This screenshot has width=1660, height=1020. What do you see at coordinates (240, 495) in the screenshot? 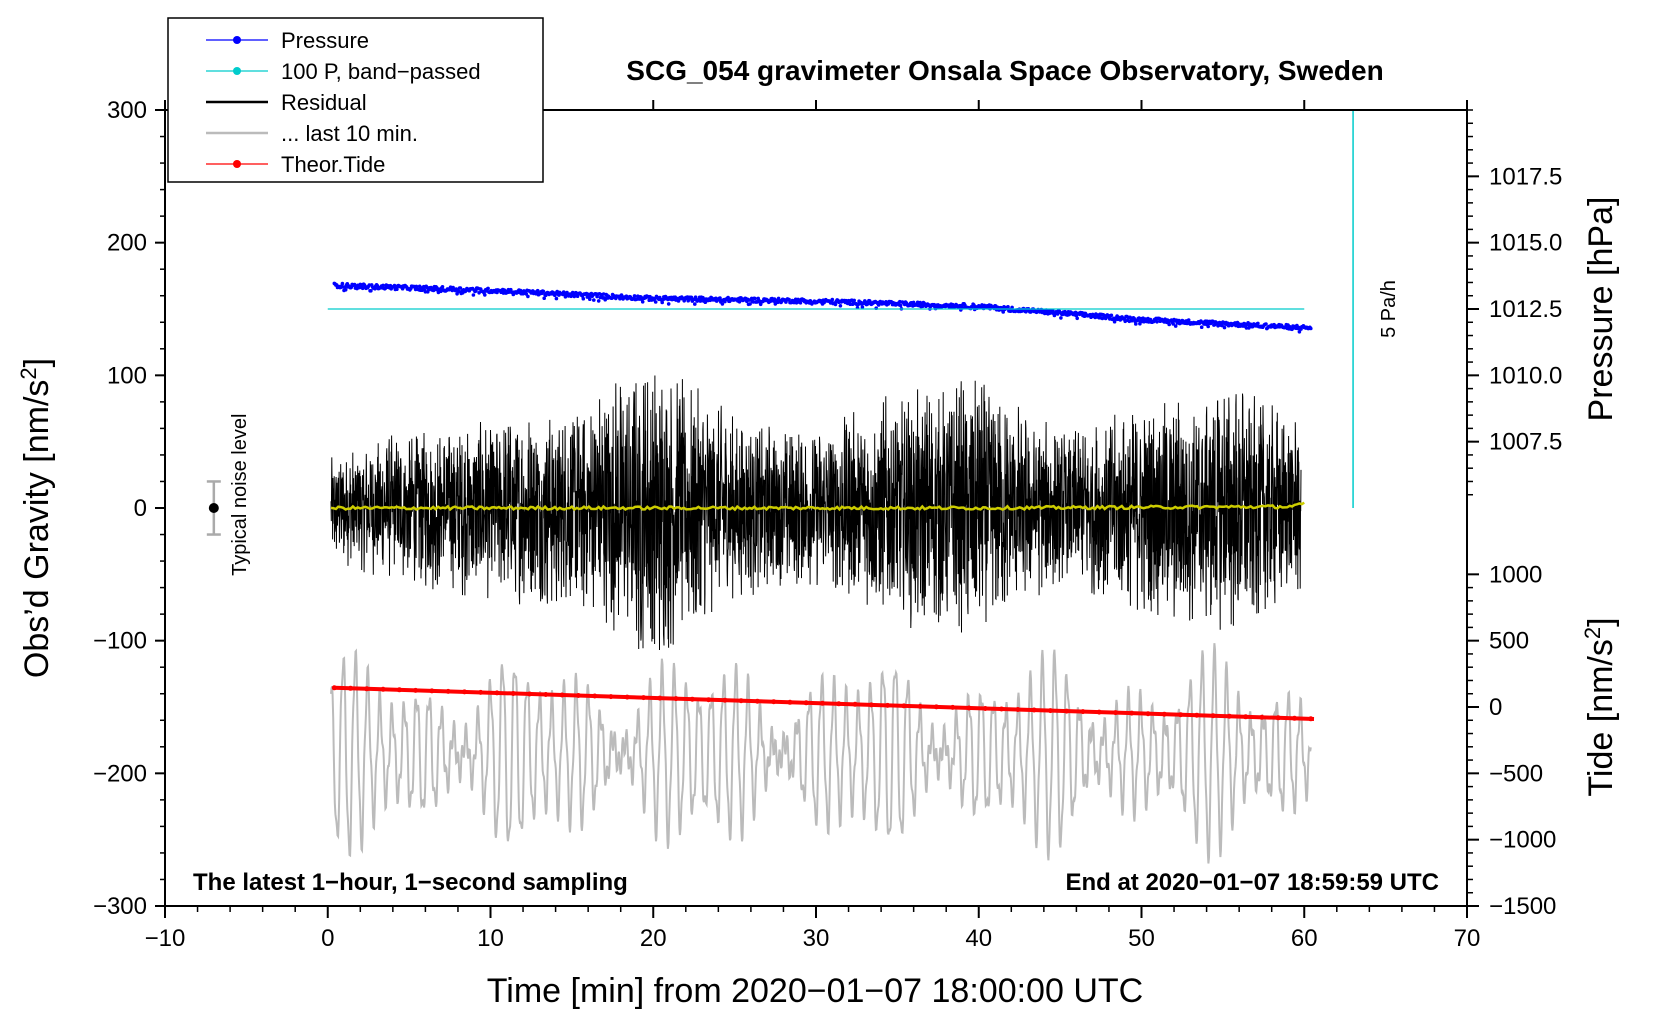
I see `noise-level-label: Typical noise level` at bounding box center [240, 495].